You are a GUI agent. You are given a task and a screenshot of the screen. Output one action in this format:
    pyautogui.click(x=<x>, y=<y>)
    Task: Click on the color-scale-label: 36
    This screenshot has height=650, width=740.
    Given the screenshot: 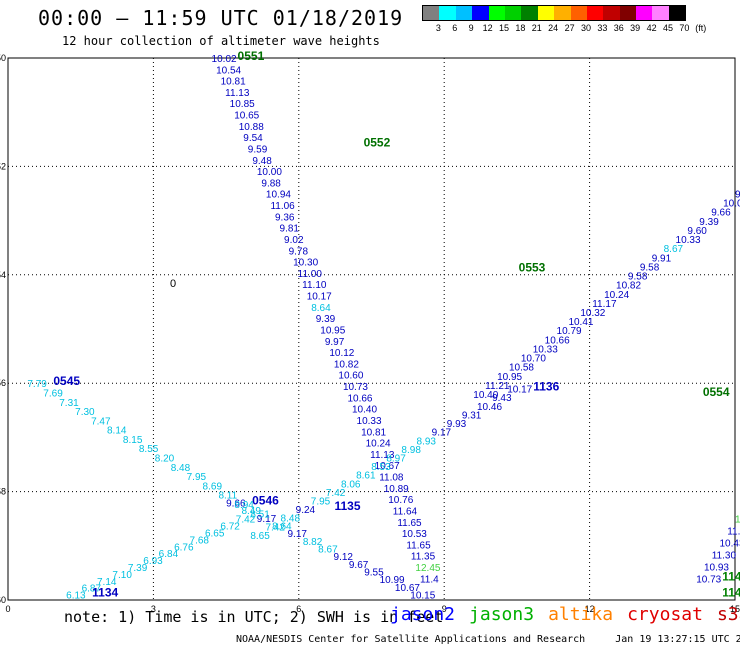 What is the action you would take?
    pyautogui.click(x=618, y=28)
    